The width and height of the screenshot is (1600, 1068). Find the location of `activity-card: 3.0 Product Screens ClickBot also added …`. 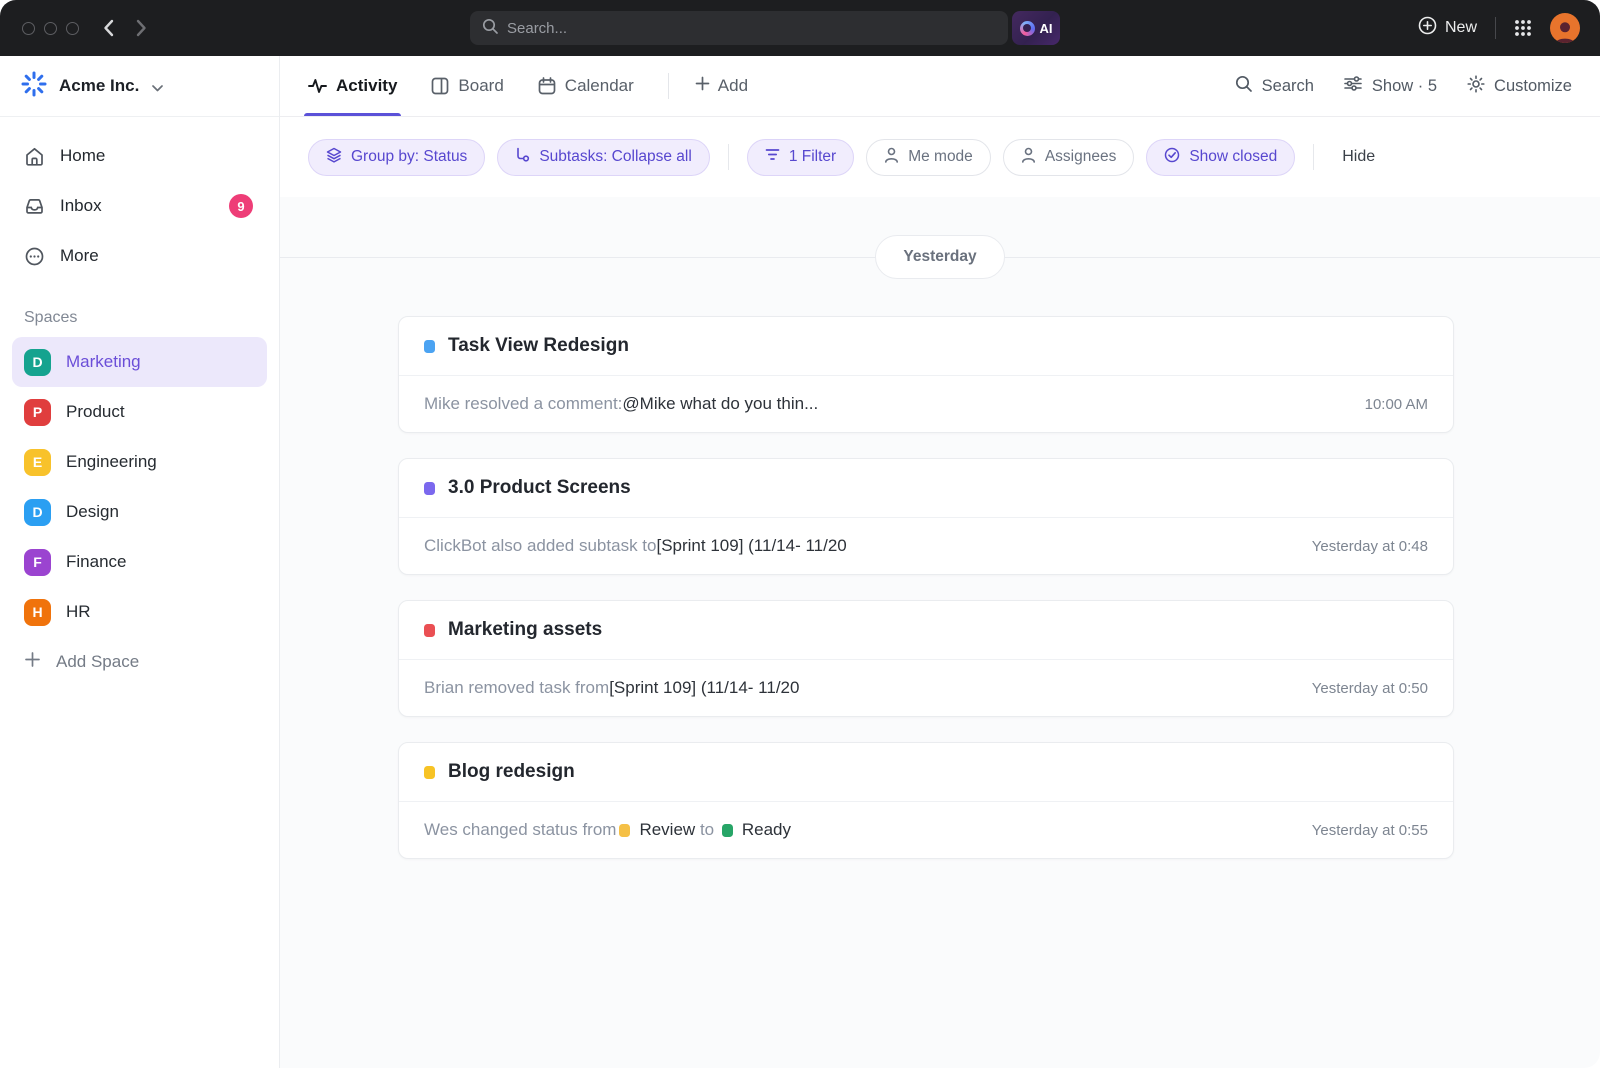

activity-card: 3.0 Product Screens ClickBot also added … is located at coordinates (926, 516).